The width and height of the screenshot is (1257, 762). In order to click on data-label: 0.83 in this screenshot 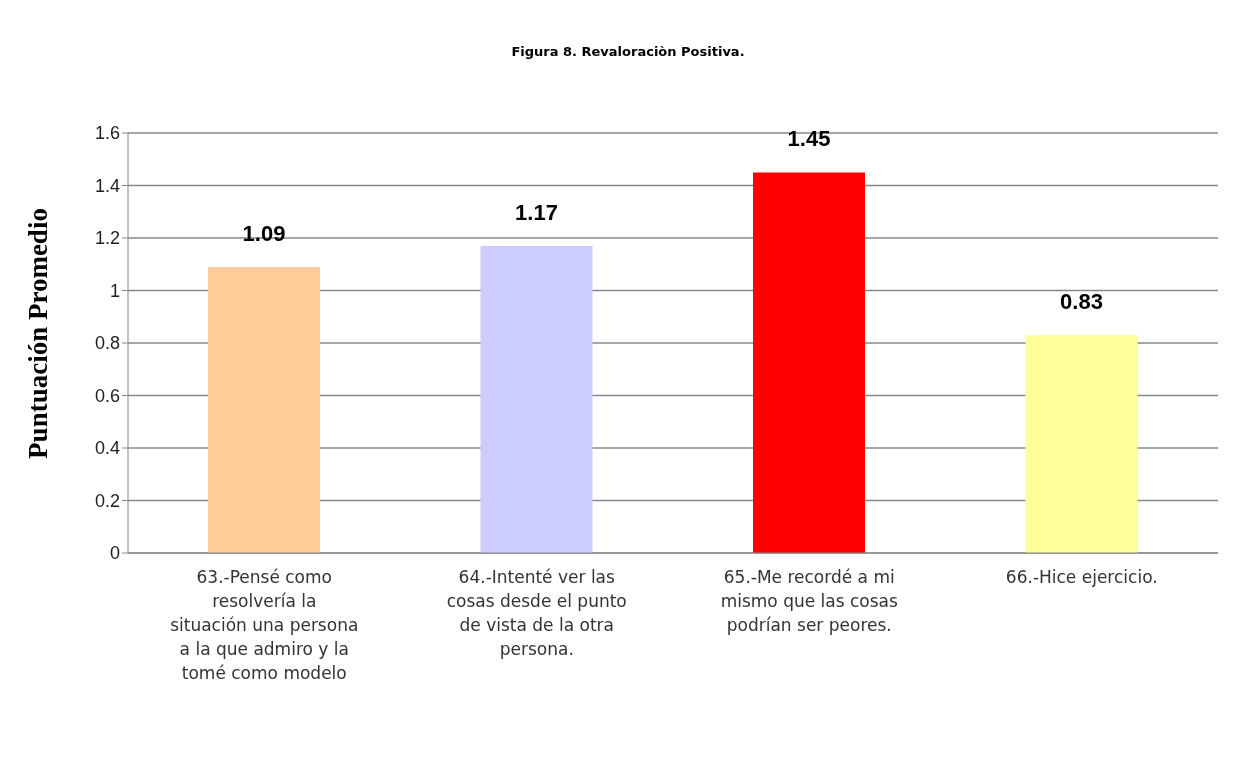, I will do `click(1081, 302)`.